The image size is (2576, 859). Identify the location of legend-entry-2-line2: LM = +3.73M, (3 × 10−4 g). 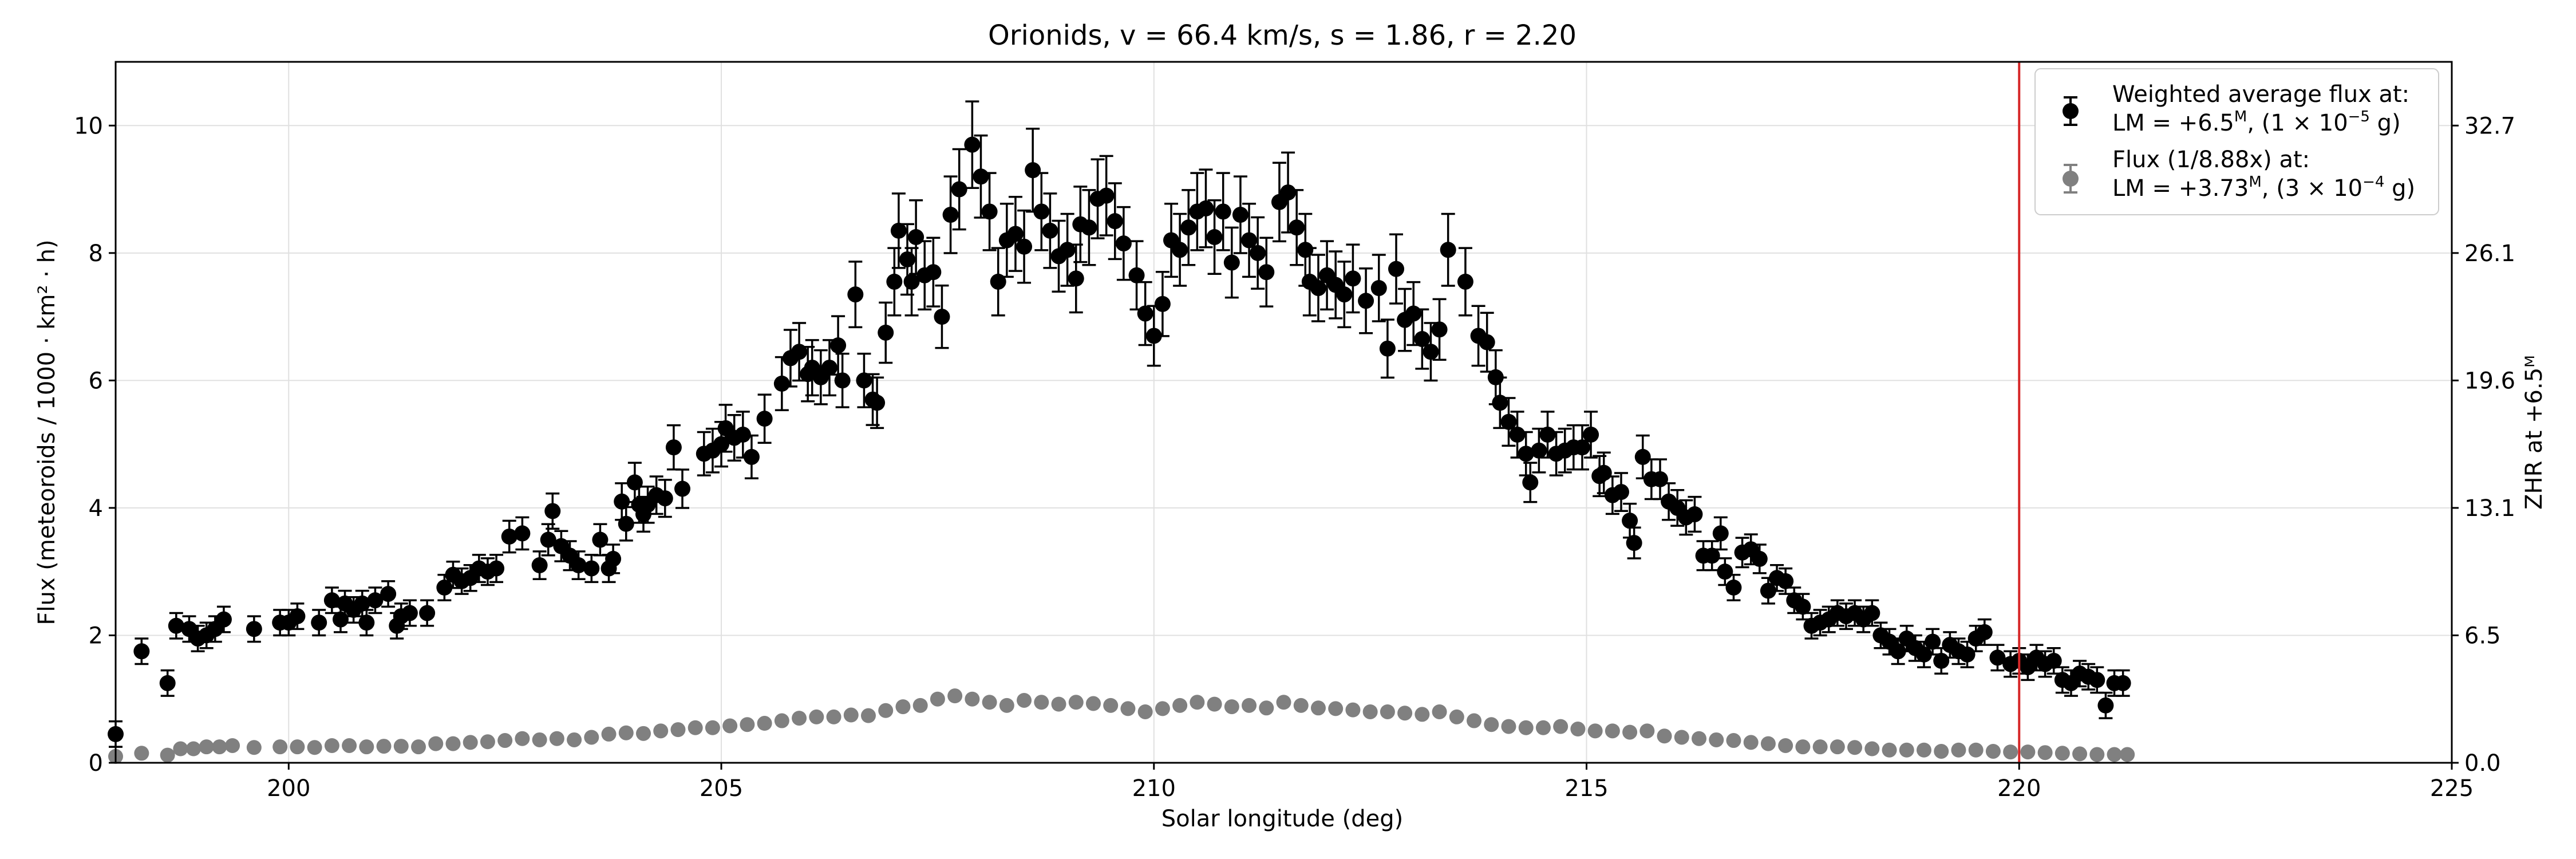
(2263, 188).